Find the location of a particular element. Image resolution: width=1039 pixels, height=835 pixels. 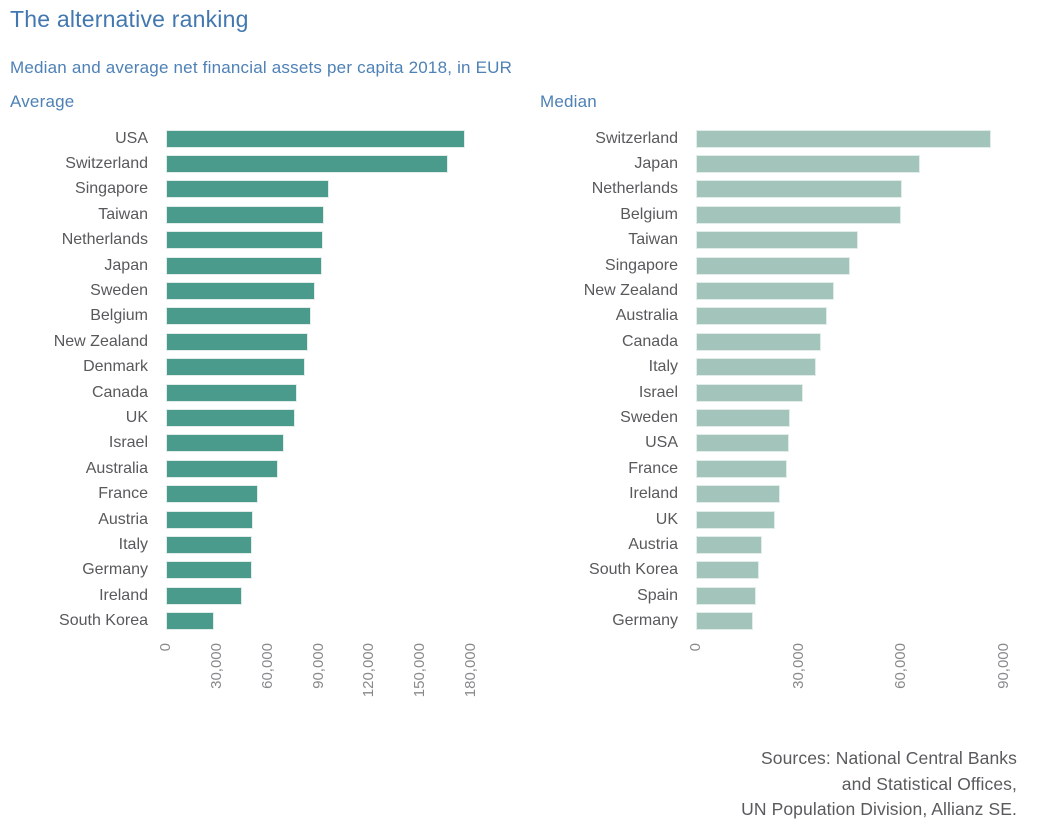

chart-row: Taiwan is located at coordinates (784, 240).